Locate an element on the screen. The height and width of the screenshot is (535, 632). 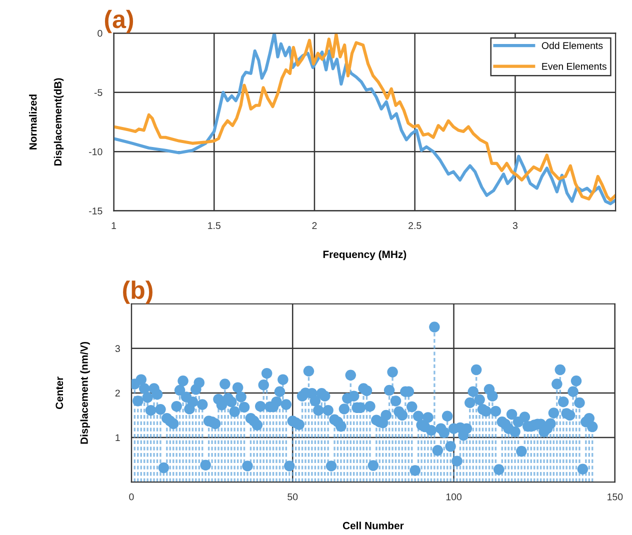
x-tick-label: 150 is located at coordinates (615, 496).